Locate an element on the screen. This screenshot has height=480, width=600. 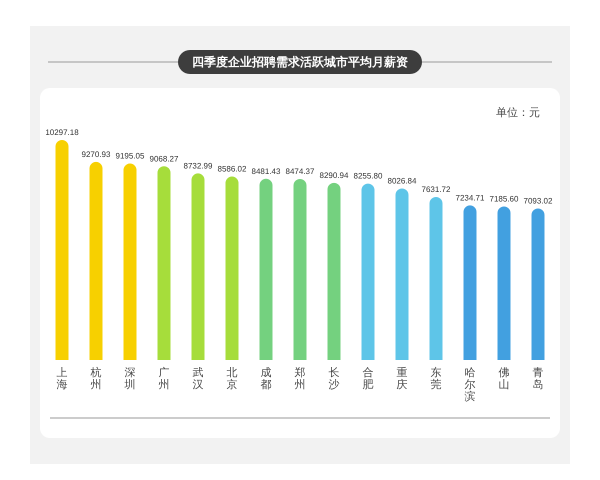
x-tick-label: 杭州 is located at coordinates (96, 378).